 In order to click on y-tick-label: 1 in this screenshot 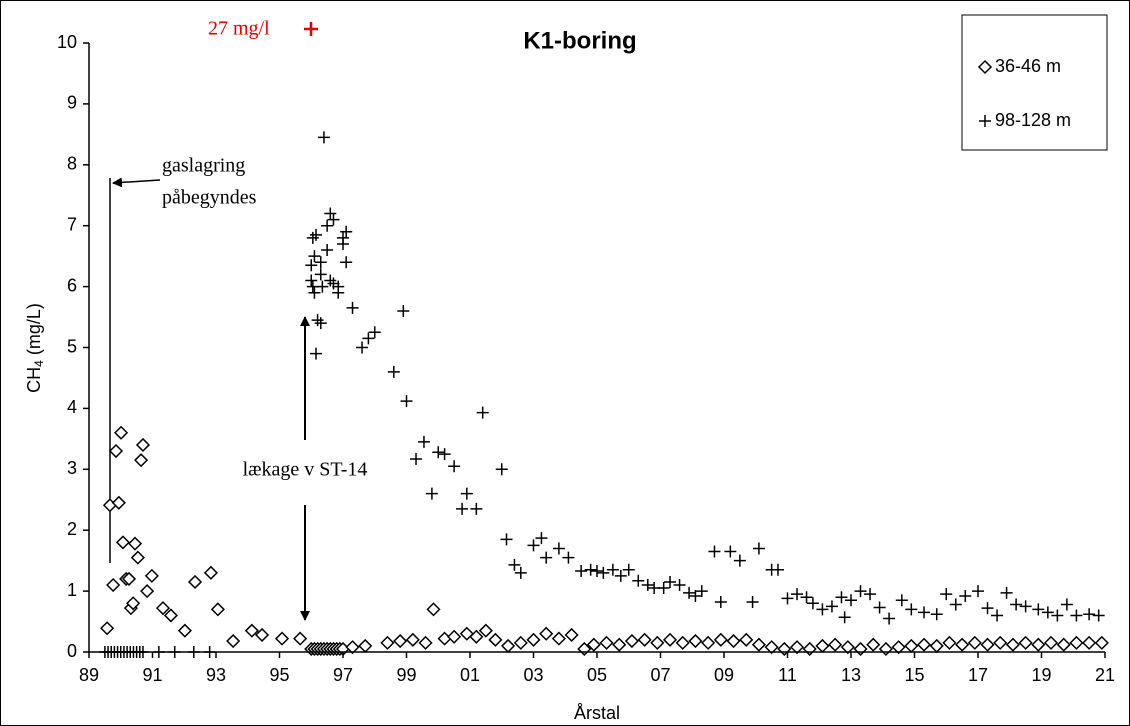, I will do `click(72, 590)`.